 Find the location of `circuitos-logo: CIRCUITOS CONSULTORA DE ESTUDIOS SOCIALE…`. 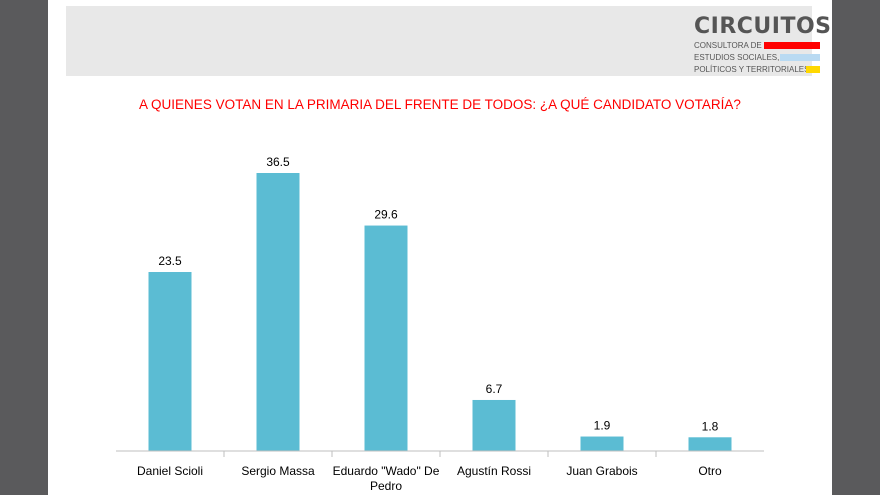

circuitos-logo: CIRCUITOS CONSULTORA DE ESTUDIOS SOCIALE… is located at coordinates (762, 45).